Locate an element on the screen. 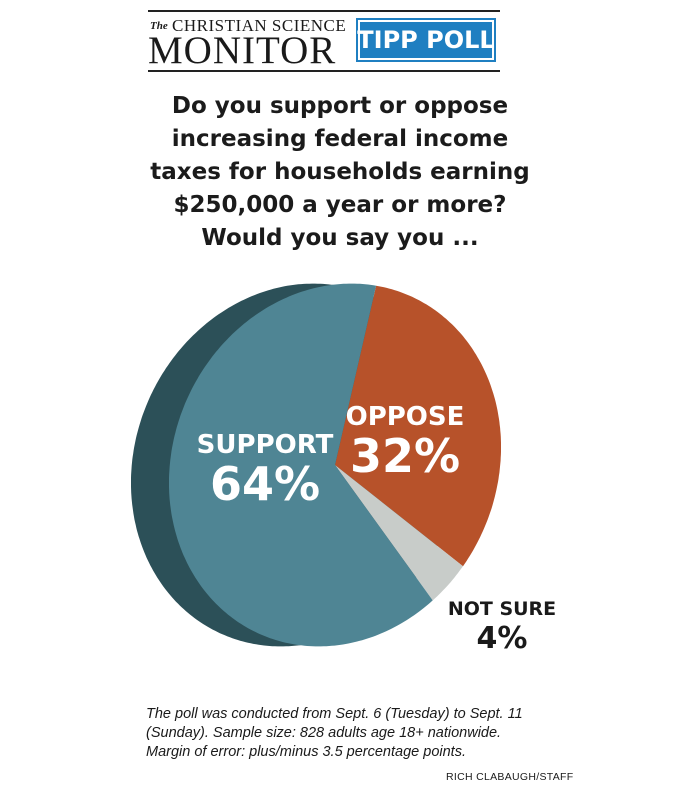 Image resolution: width=679 pixels, height=800 pixels. slice-not-sure is located at coordinates (399, 533).